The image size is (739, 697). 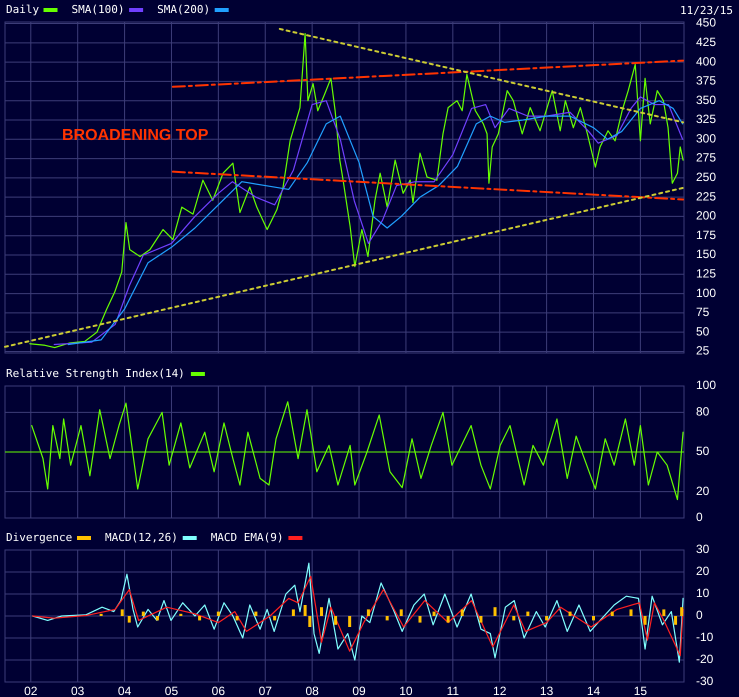 What do you see at coordinates (406, 690) in the screenshot?
I see `x-tick-label: 10` at bounding box center [406, 690].